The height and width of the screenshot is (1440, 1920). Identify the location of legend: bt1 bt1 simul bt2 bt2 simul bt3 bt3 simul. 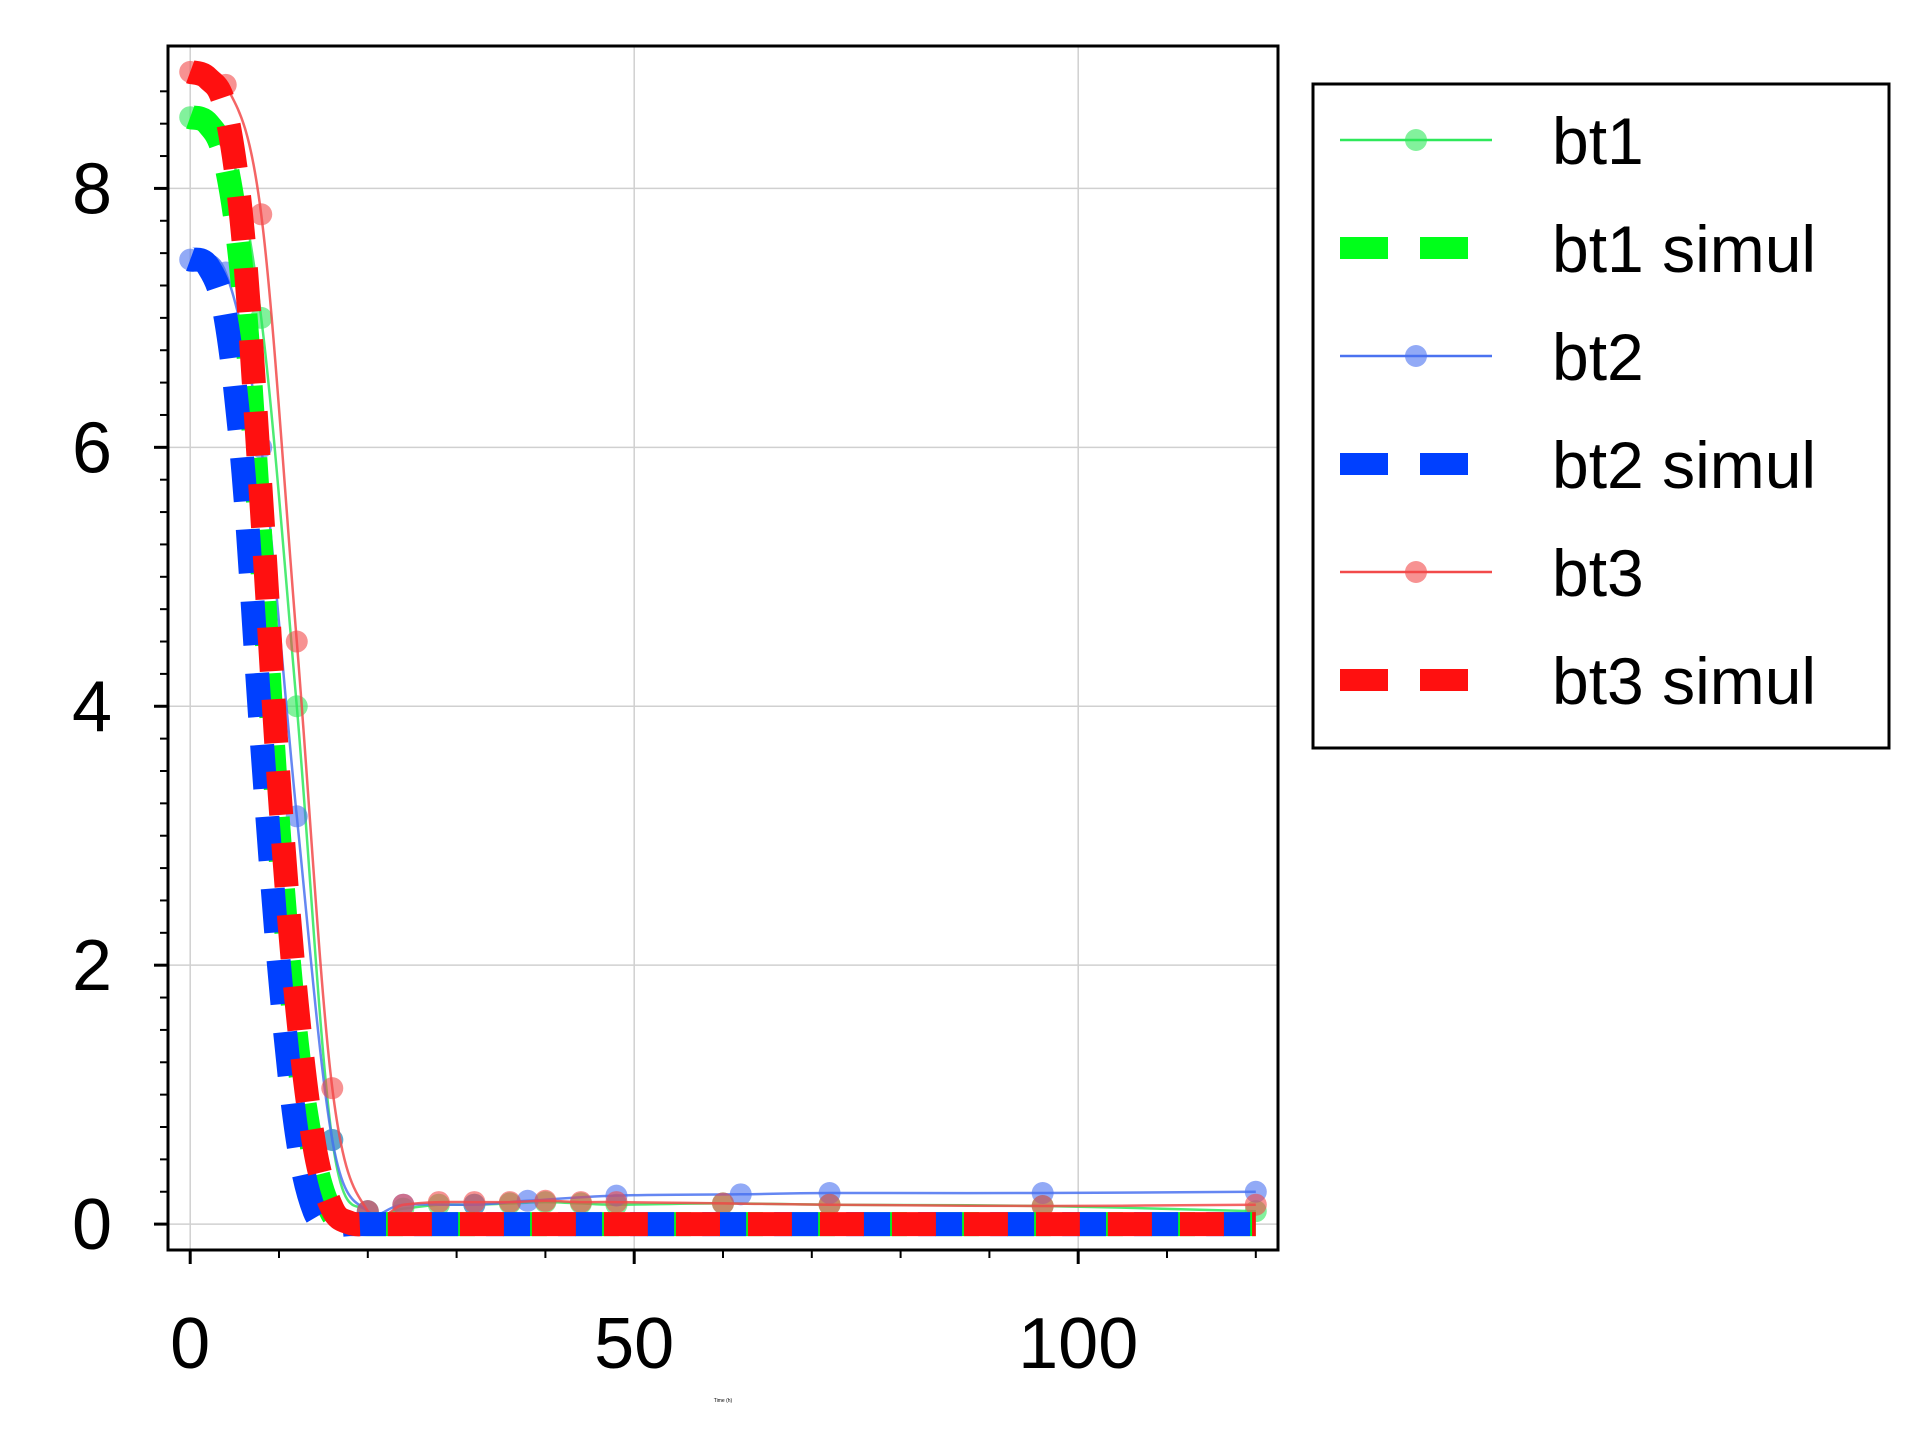
(1601, 416).